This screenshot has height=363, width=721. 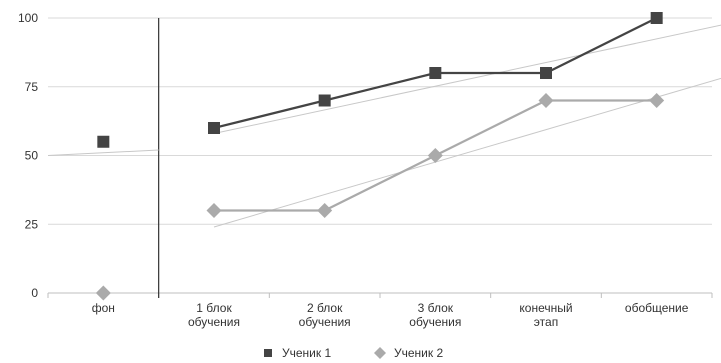 I want to click on baseline-trend-line, so click(x=103, y=152).